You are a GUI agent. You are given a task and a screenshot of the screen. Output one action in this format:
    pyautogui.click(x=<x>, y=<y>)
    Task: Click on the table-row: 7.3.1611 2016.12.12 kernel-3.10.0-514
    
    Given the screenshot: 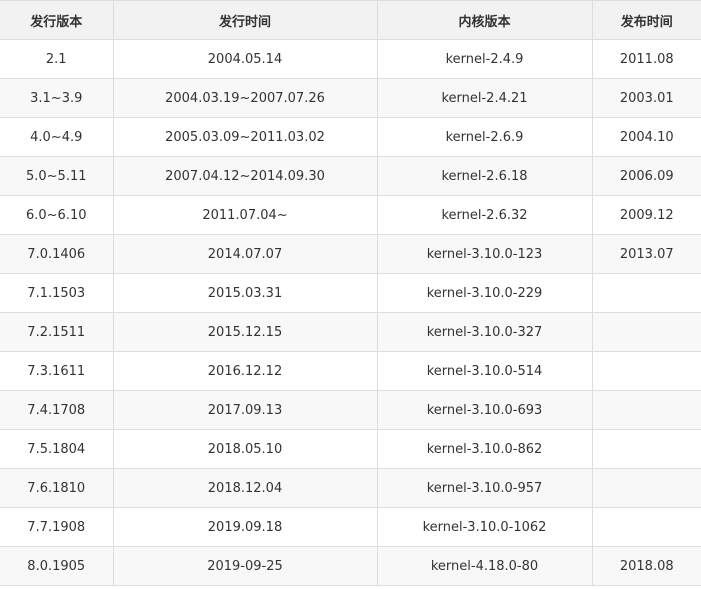 What is the action you would take?
    pyautogui.click(x=350, y=371)
    